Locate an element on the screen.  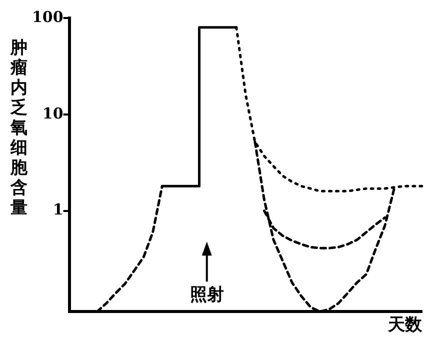
x-axis-title: 天数 is located at coordinates (405, 325).